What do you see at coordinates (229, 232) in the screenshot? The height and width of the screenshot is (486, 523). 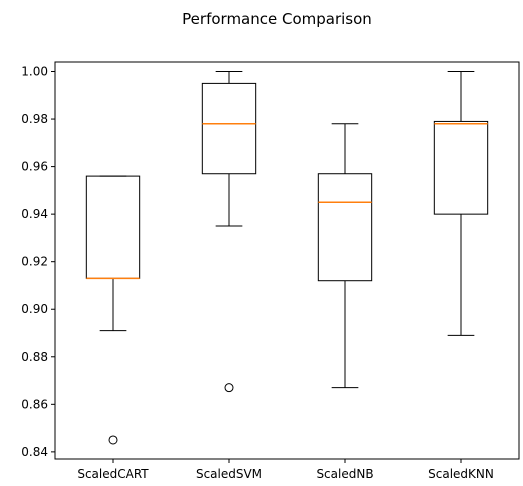 I see `box-ScaledSVM` at bounding box center [229, 232].